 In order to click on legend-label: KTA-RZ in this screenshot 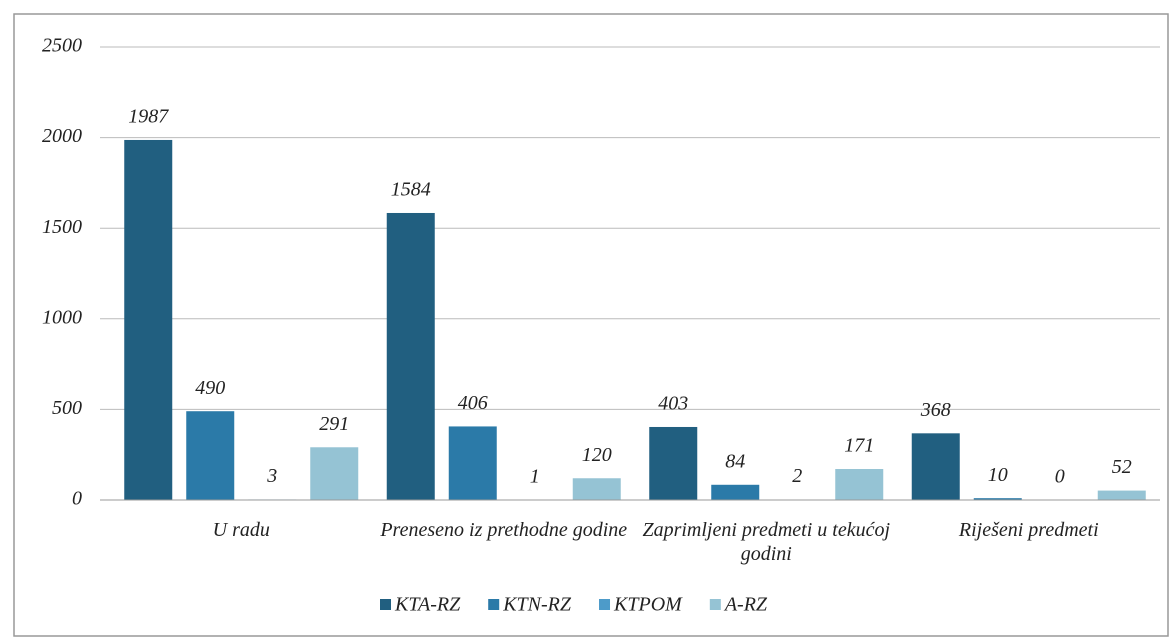, I will do `click(427, 605)`.